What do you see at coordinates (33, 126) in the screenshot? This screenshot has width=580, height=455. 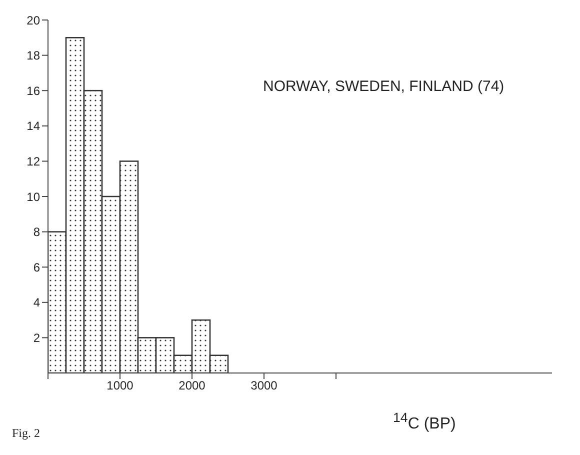 I see `y-tick-label: 14` at bounding box center [33, 126].